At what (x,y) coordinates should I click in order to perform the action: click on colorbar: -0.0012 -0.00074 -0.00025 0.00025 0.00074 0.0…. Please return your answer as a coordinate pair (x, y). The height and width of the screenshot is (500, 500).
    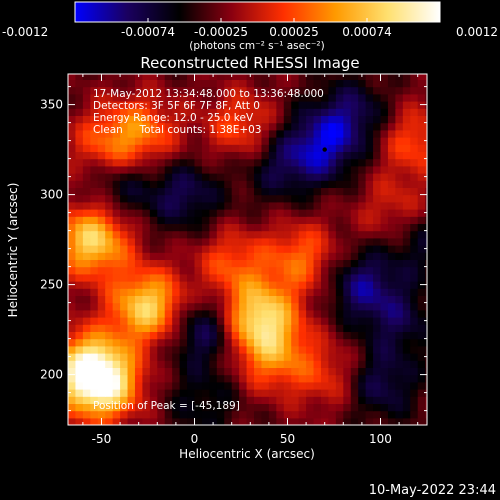
    Looking at the image, I should click on (250, 26).